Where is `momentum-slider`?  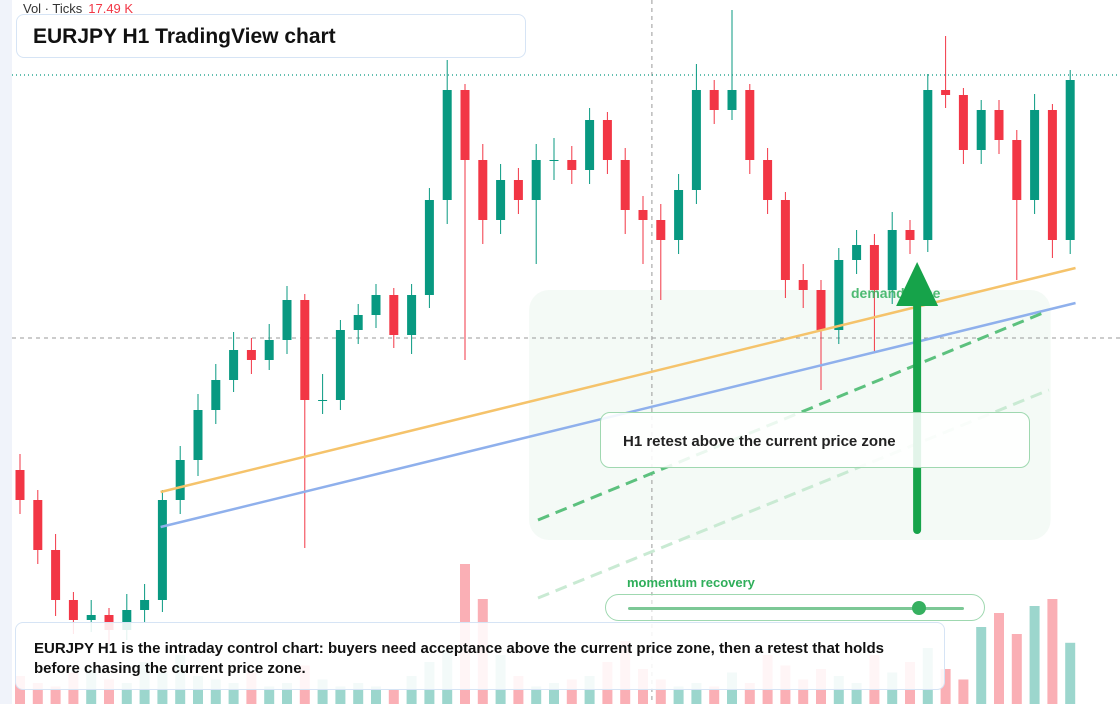 momentum-slider is located at coordinates (795, 607).